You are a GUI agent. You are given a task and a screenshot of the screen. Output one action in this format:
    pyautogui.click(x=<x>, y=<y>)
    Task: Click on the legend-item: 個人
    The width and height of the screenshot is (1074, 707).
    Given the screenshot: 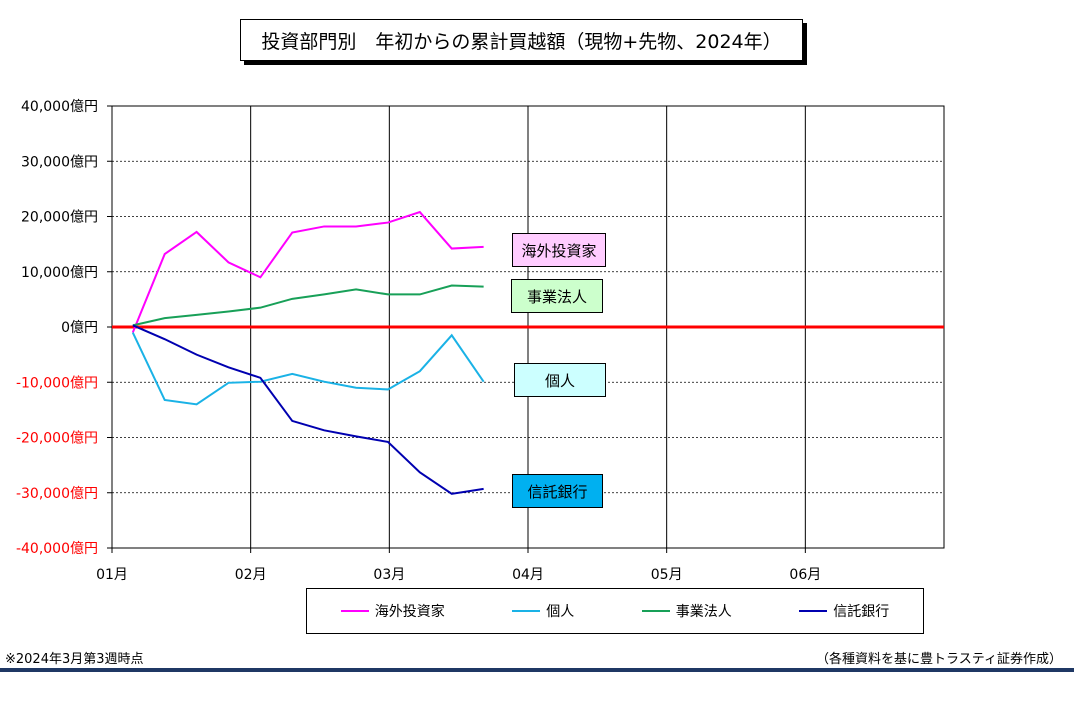 What is the action you would take?
    pyautogui.click(x=543, y=611)
    